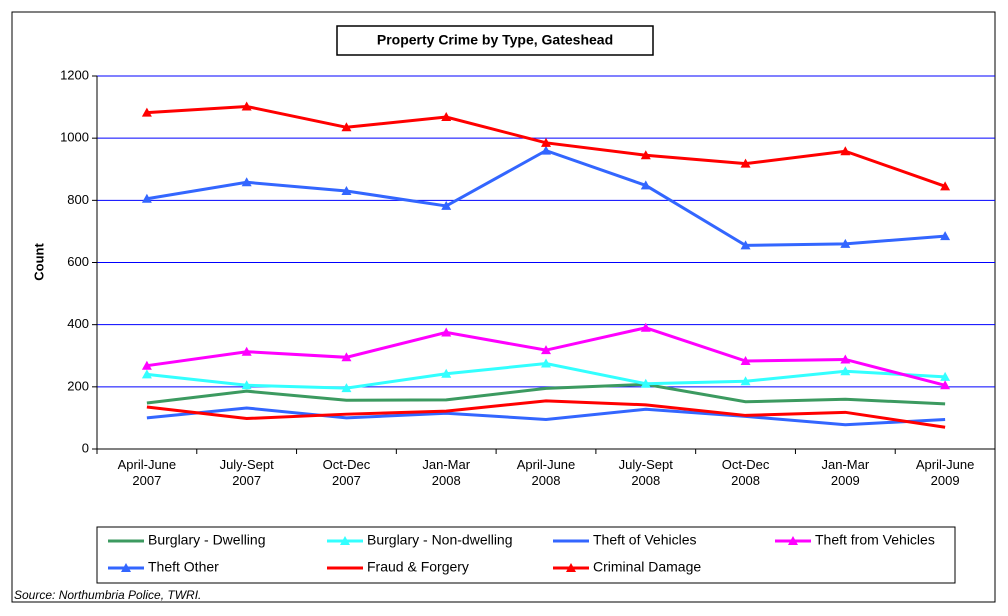 This screenshot has width=1008, height=616. Describe the element at coordinates (746, 472) in the screenshot. I see `x-tick-label: Oct-Dec 2008` at that location.